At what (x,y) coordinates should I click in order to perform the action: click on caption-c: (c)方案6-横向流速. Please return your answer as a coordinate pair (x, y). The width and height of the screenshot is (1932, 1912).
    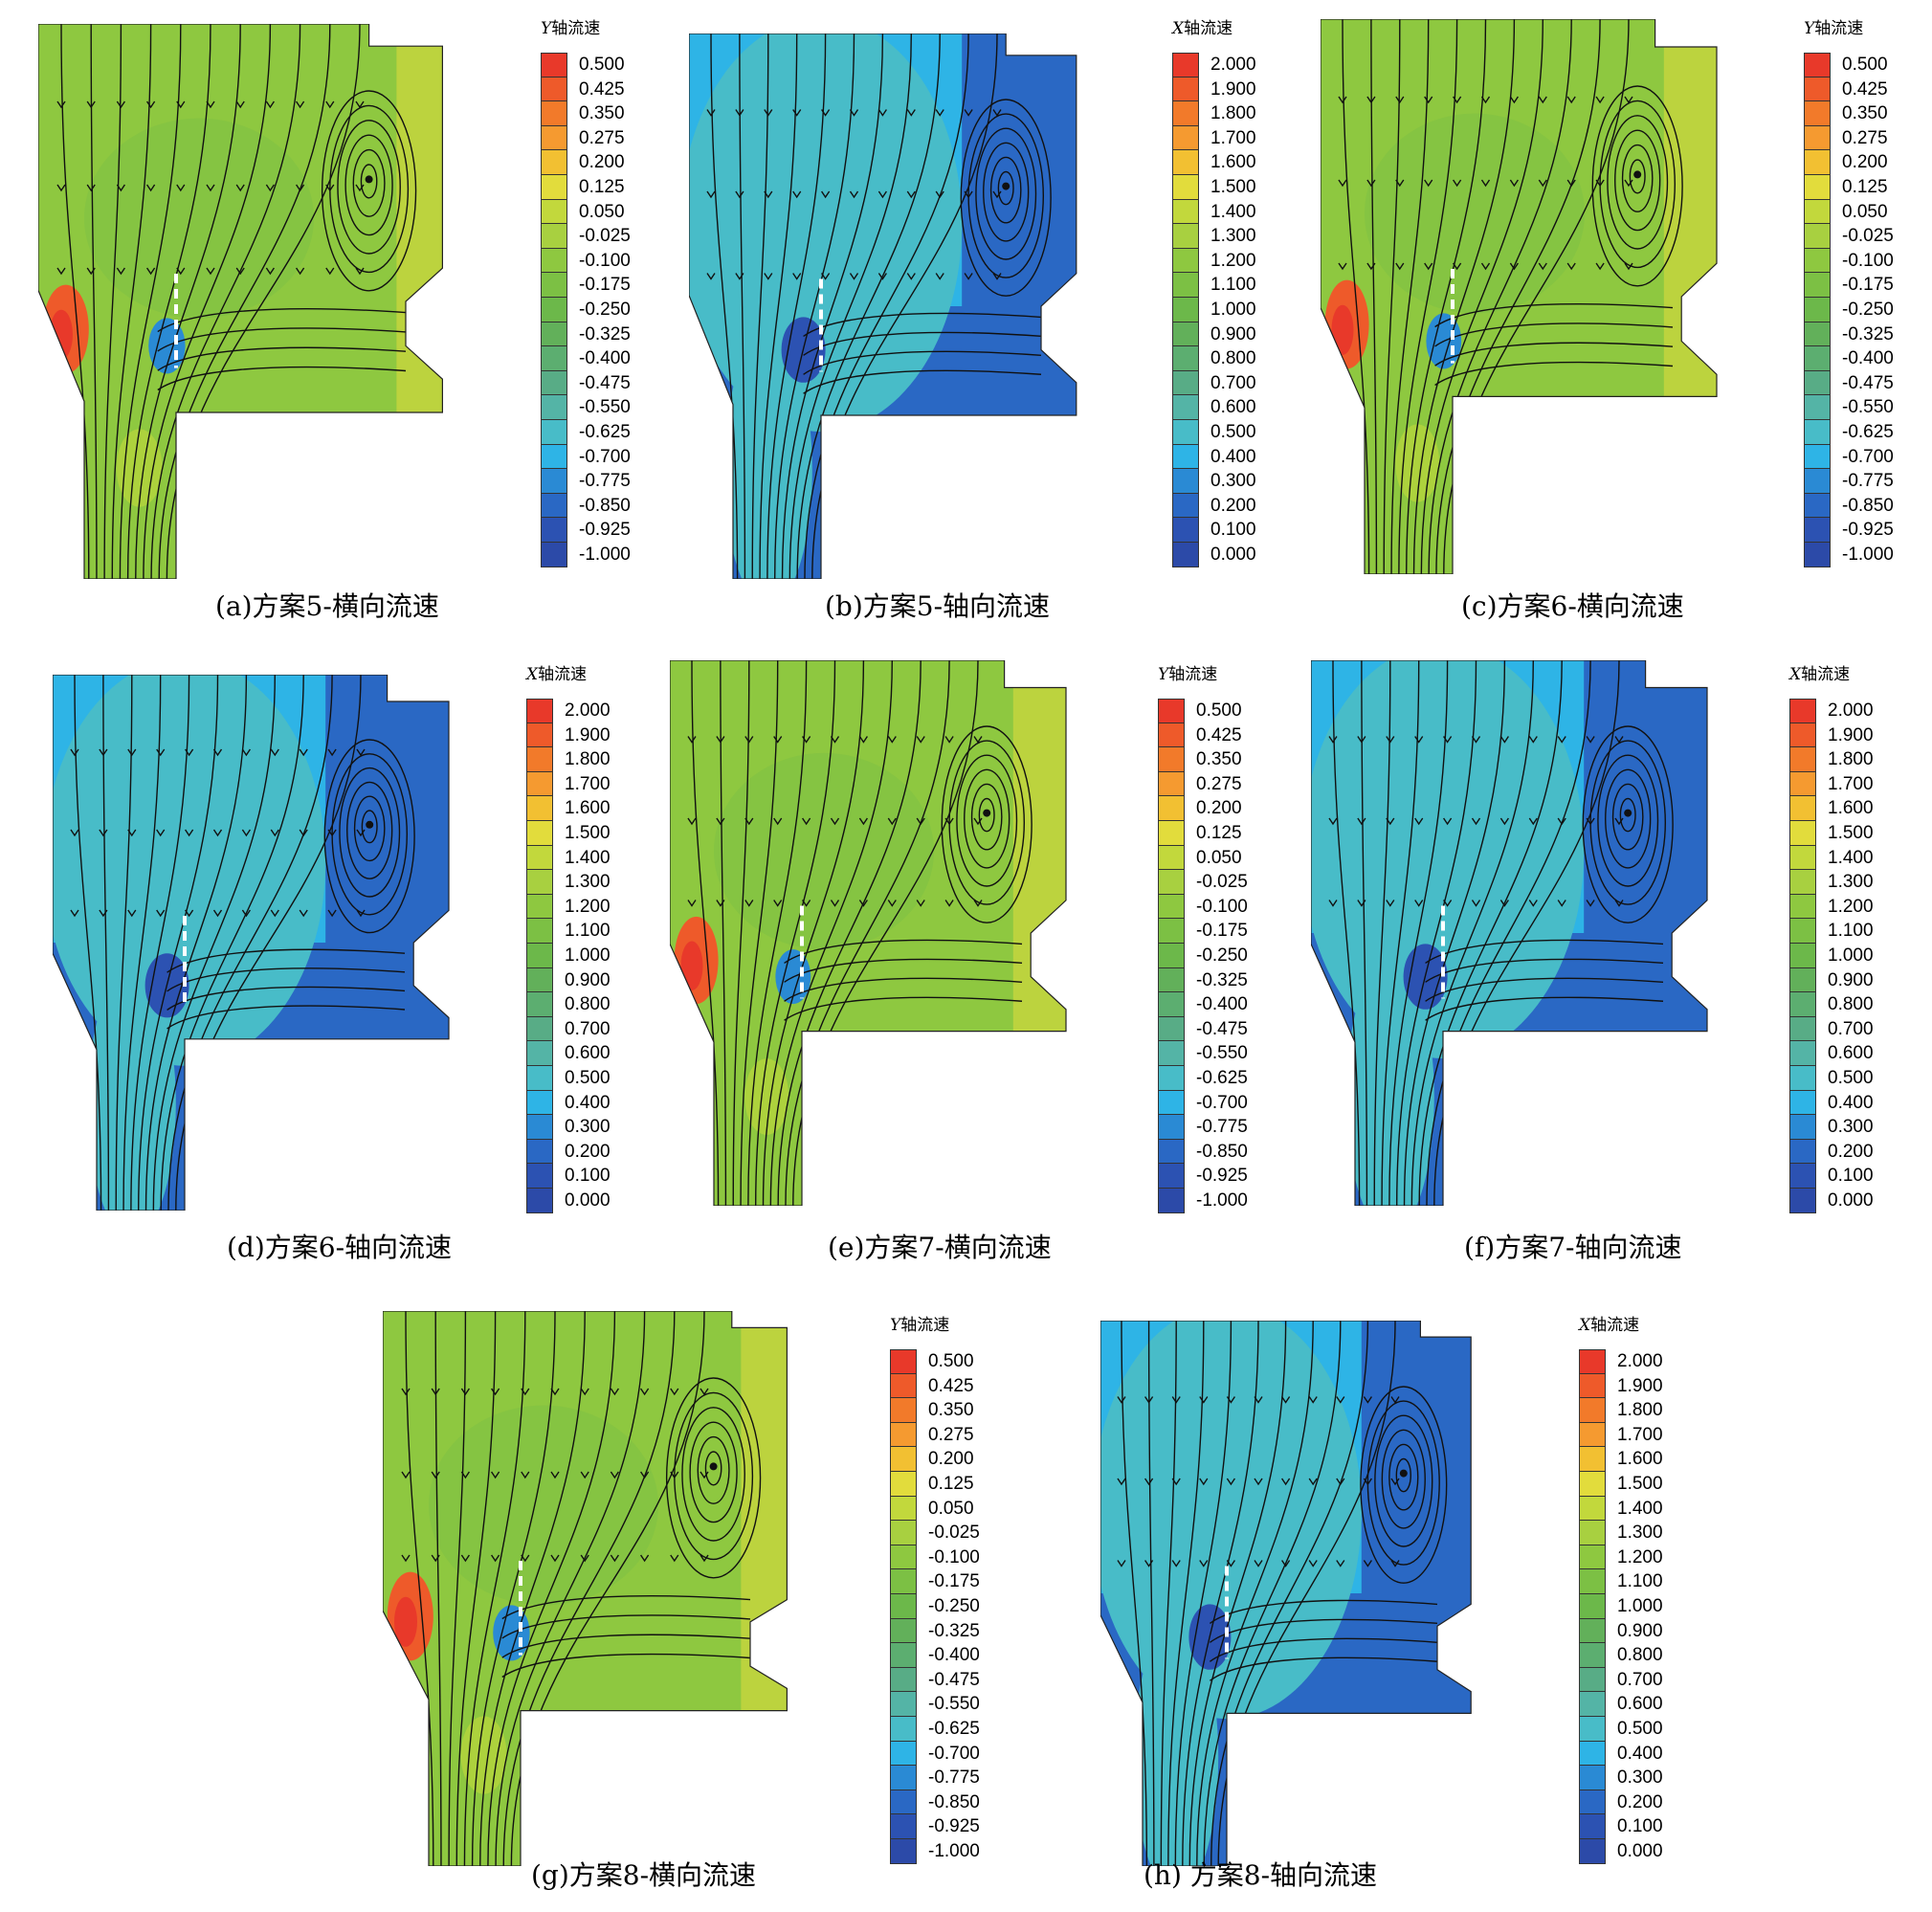
    Looking at the image, I should click on (1572, 606).